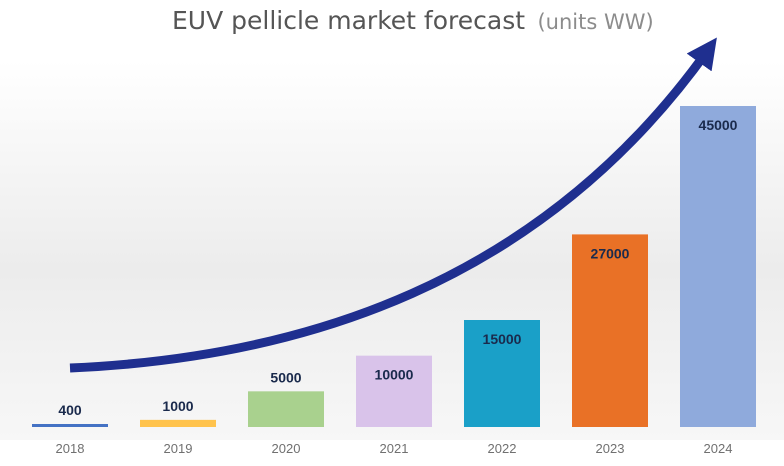 The height and width of the screenshot is (466, 784). Describe the element at coordinates (70, 410) in the screenshot. I see `value-label-2018: 400` at that location.